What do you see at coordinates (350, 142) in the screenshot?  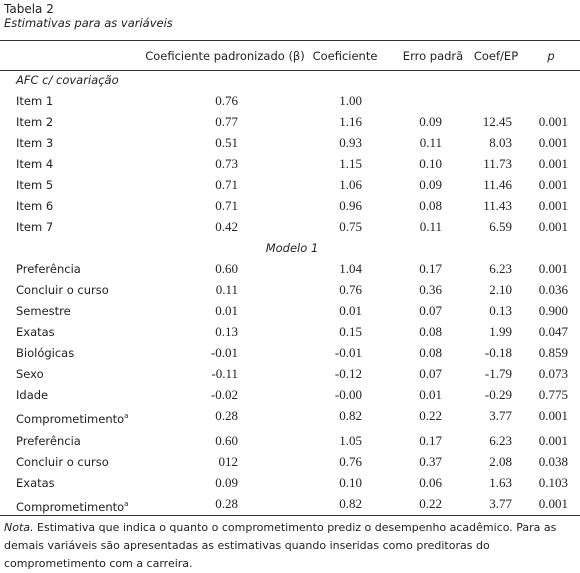 I see `cell-value: 0.93` at bounding box center [350, 142].